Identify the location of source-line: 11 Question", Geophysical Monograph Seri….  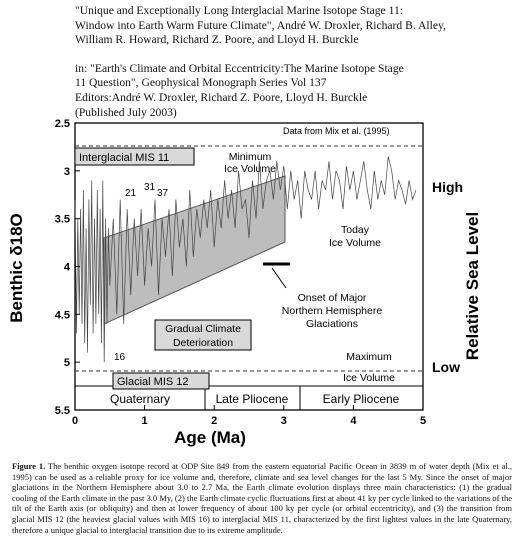
(201, 83).